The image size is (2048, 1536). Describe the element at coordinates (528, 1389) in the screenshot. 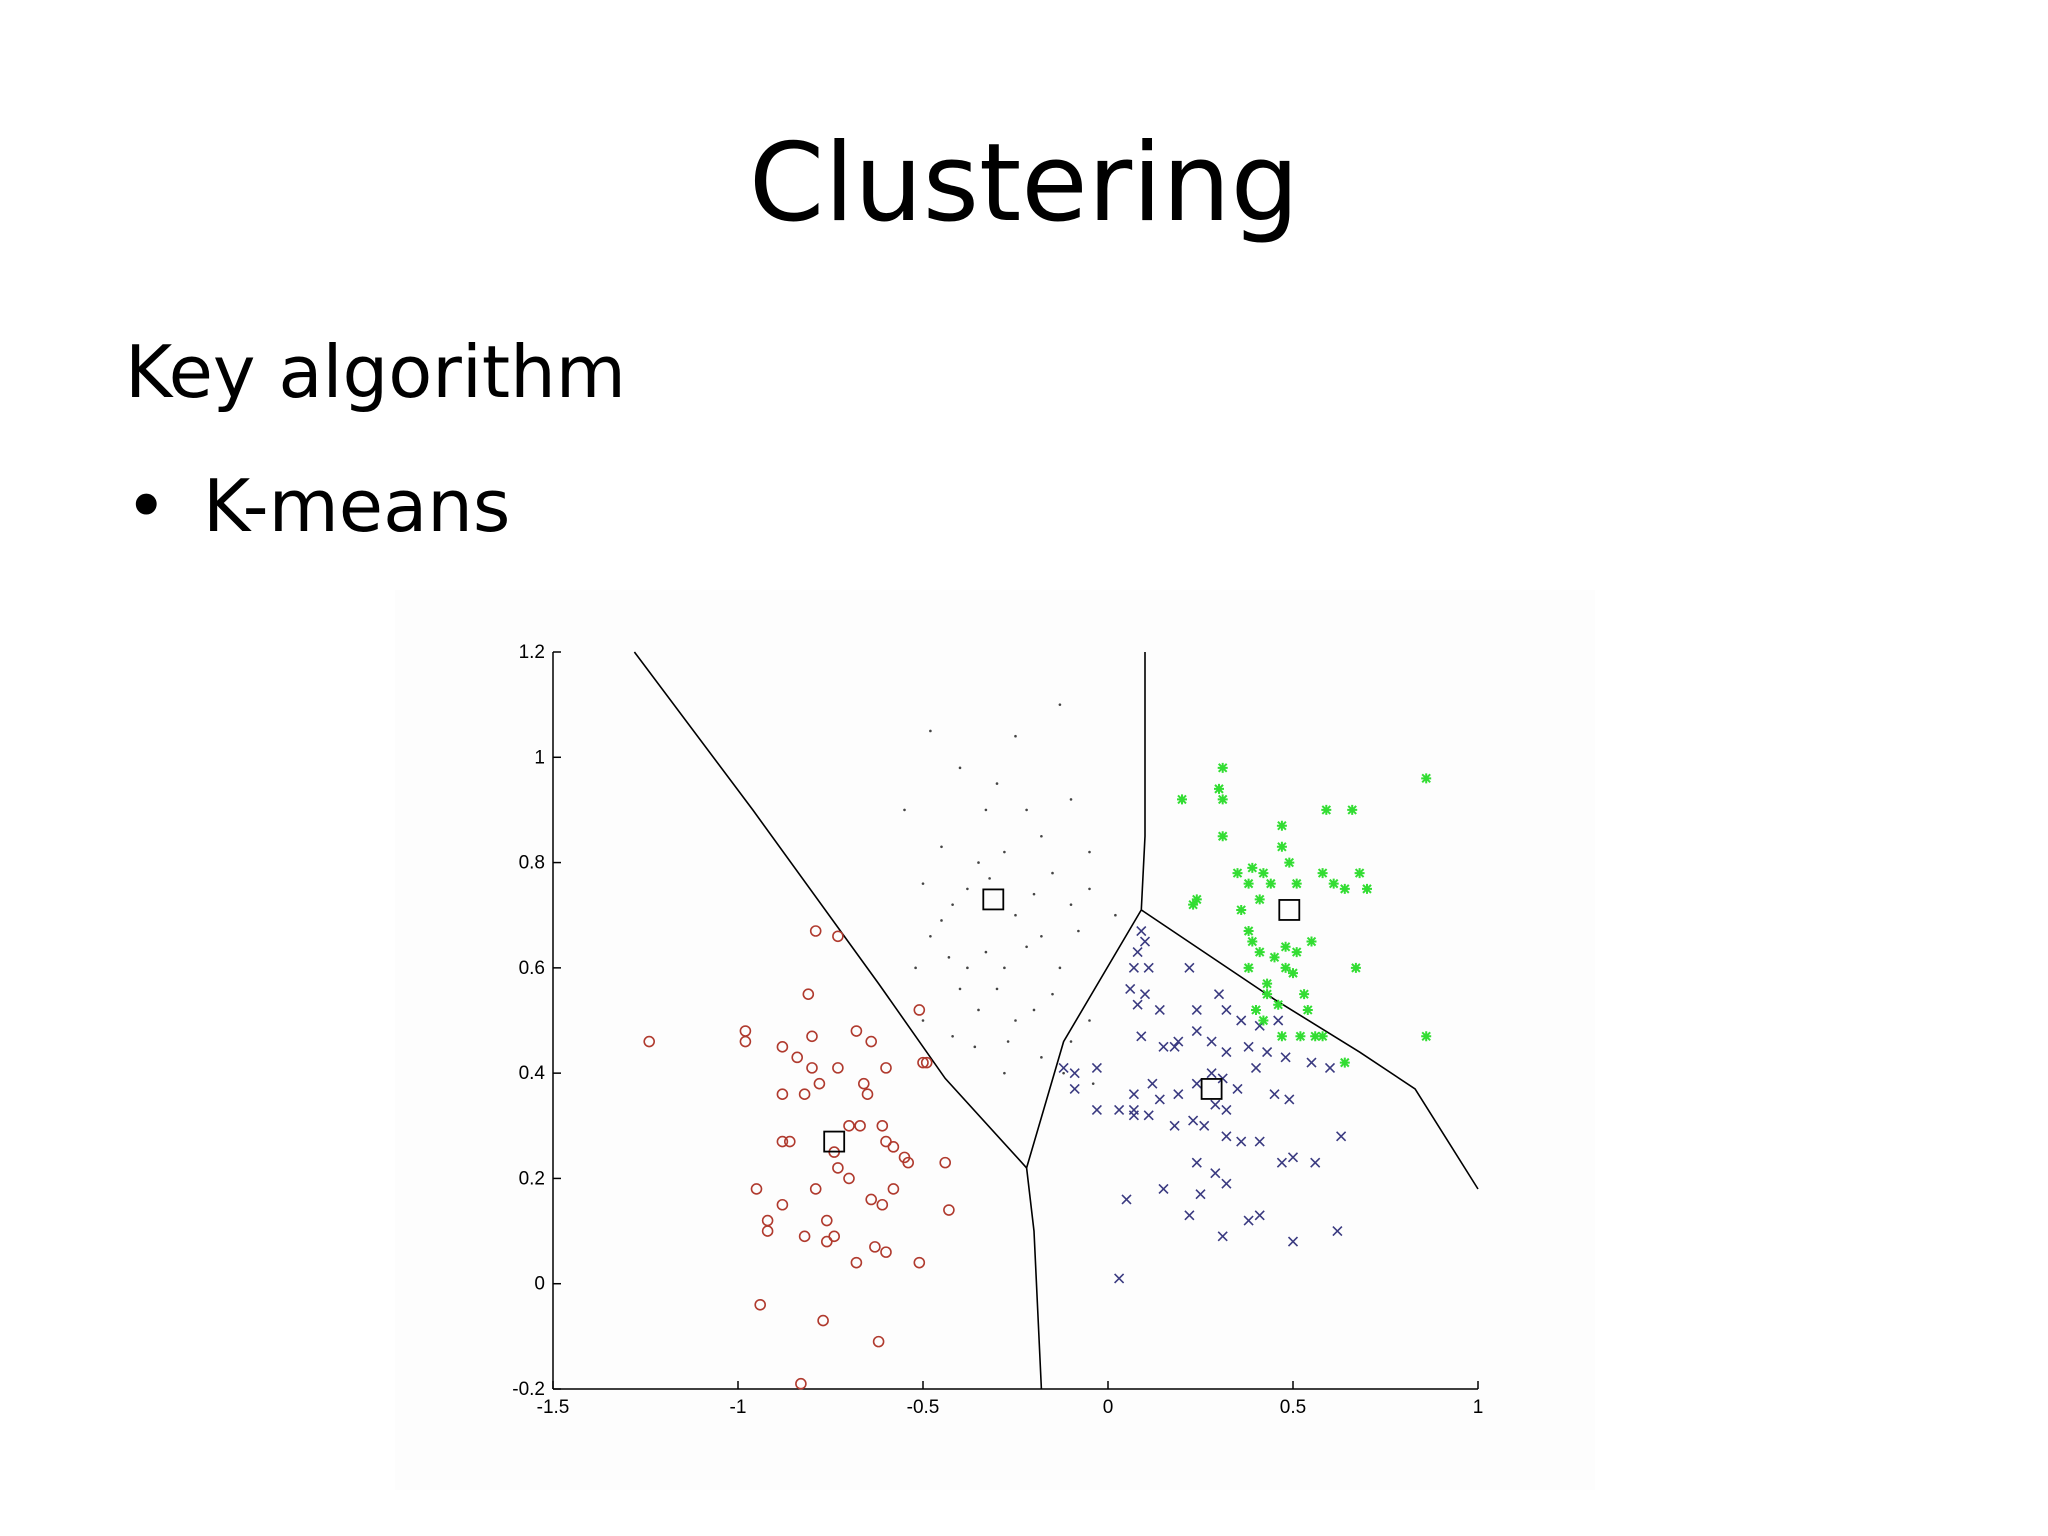

I see `y-tick-label: -0.2` at that location.